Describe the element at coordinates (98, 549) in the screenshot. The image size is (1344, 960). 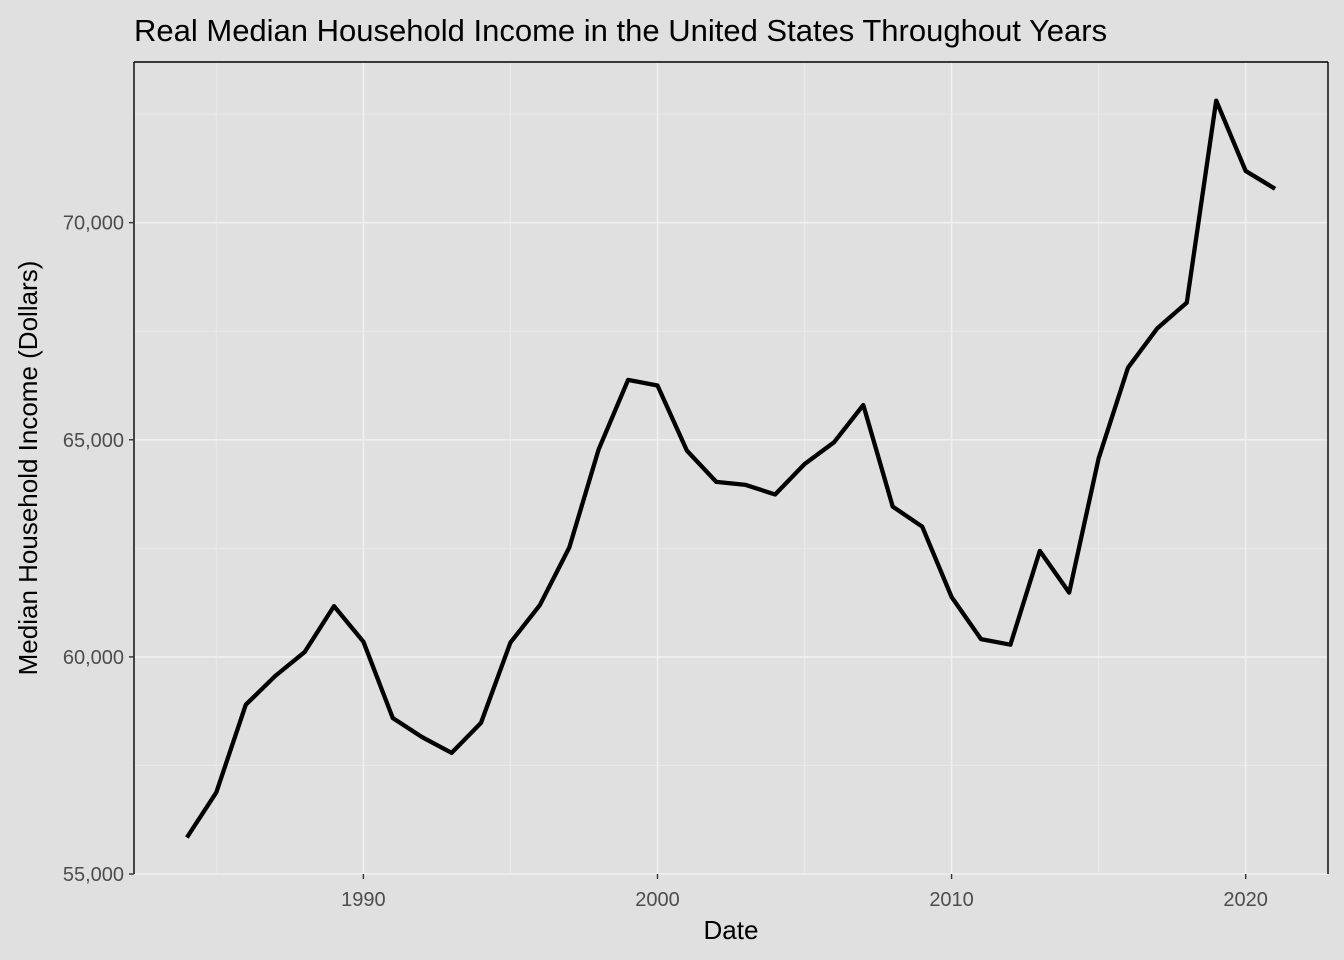
I see `y-axis-ticks: 55,000 60,000 65,000 70,000` at that location.